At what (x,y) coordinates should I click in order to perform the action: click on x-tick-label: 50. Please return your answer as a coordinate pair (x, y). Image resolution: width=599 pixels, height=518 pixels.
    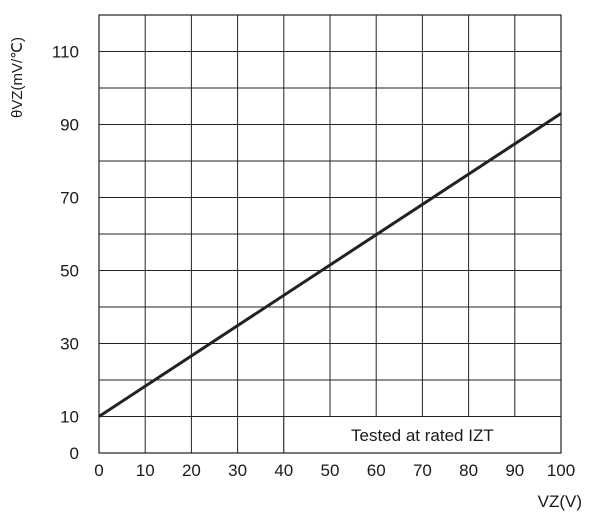
    Looking at the image, I should click on (330, 470).